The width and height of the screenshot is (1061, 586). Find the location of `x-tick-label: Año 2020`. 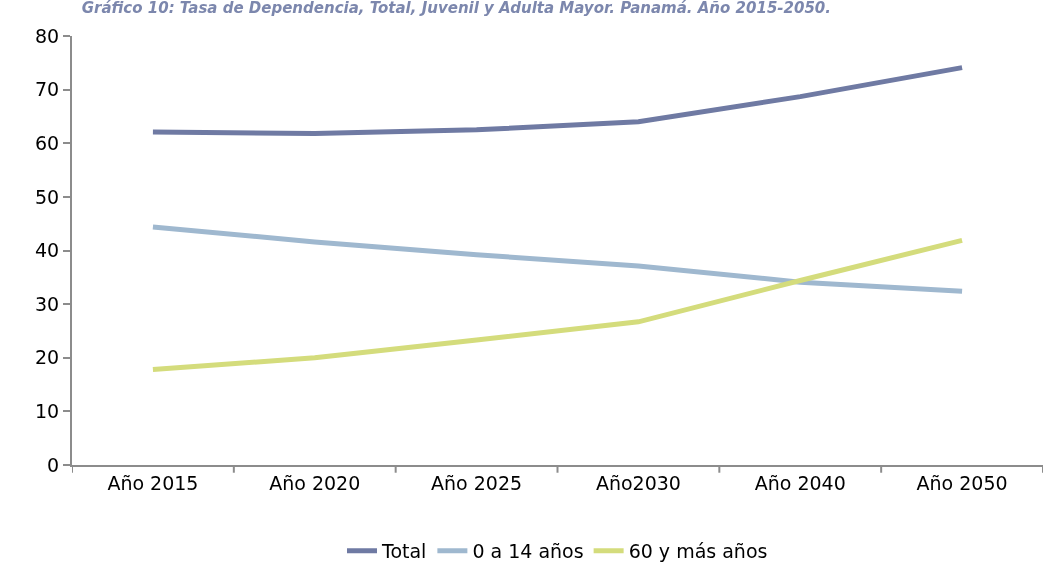

x-tick-label: Año 2020 is located at coordinates (315, 482).